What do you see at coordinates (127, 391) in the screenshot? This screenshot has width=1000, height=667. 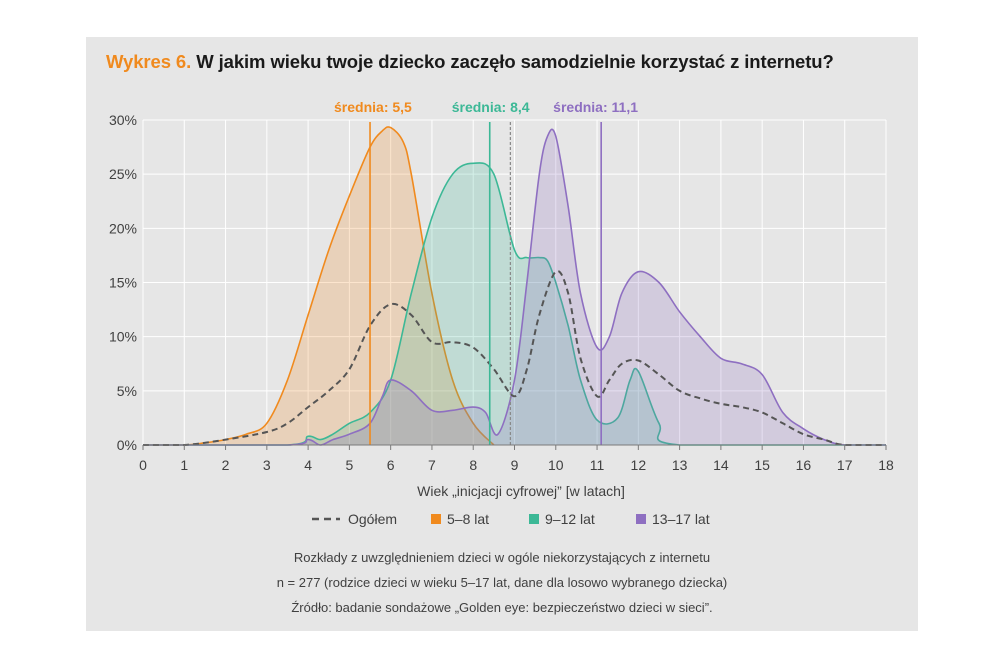 I see `y-tick-label: 5%` at bounding box center [127, 391].